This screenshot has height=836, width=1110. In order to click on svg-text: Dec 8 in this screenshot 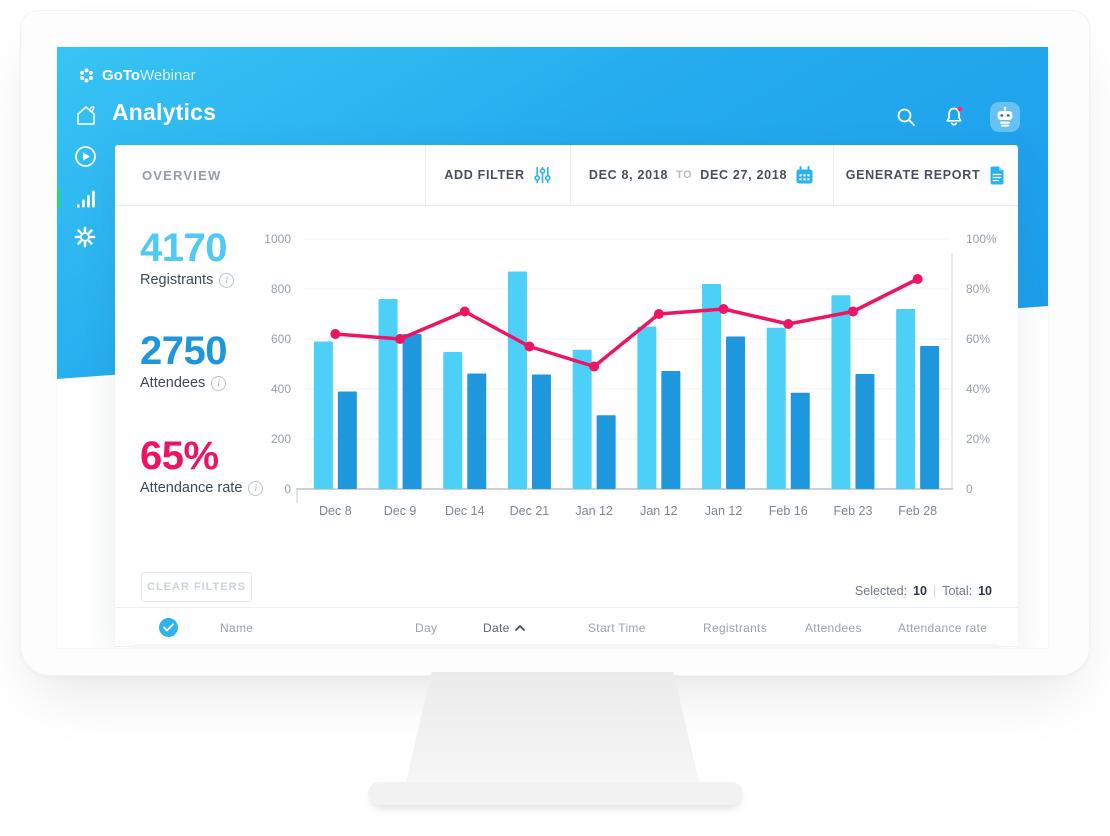, I will do `click(335, 511)`.